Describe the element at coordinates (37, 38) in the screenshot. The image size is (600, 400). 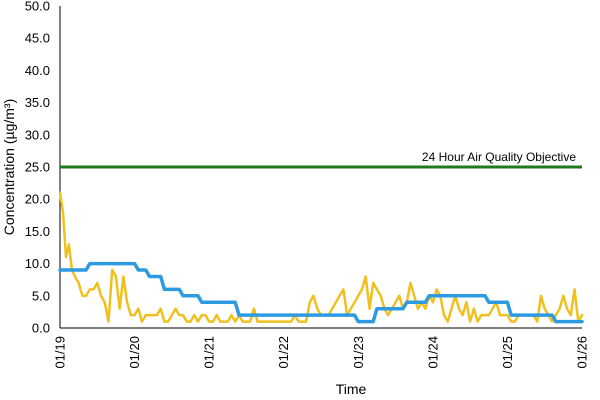
I see `y-tick-label: 45.0` at that location.